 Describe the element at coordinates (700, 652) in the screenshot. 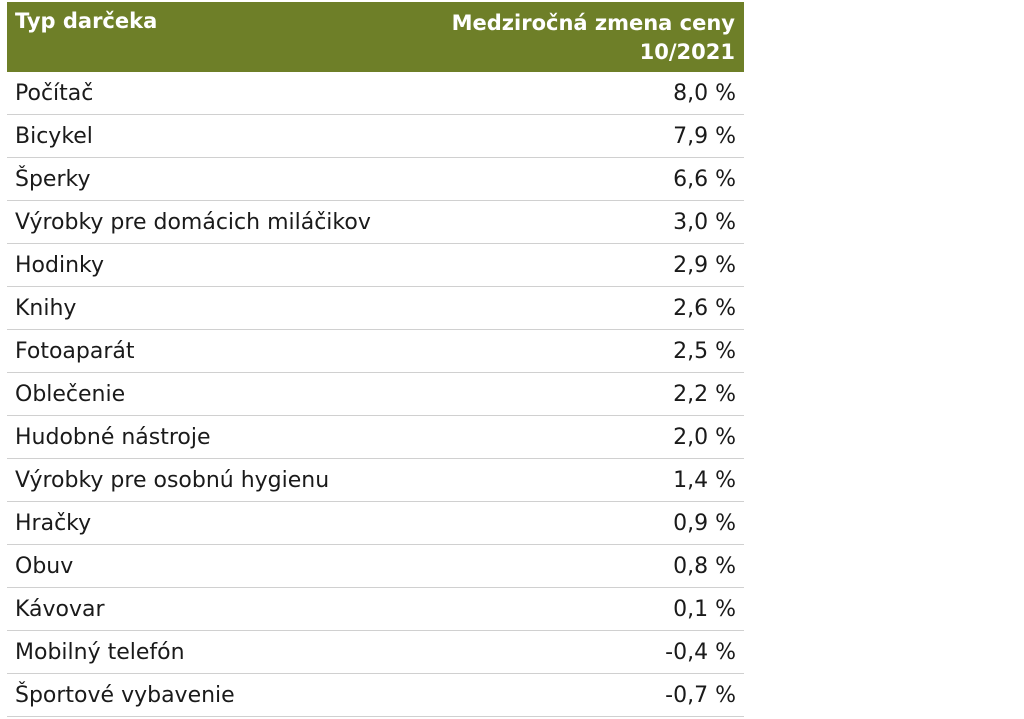

I see `row-price-change: -0,4 %` at that location.